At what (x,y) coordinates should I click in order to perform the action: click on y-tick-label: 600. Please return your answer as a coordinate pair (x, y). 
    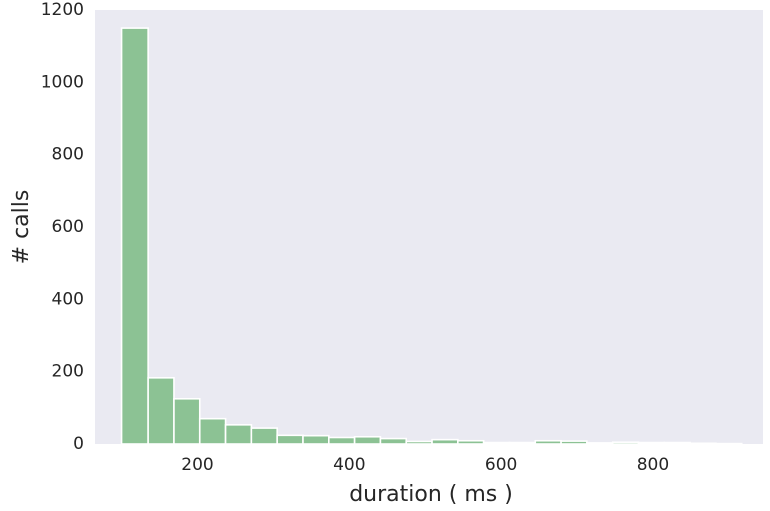
    Looking at the image, I should click on (68, 227).